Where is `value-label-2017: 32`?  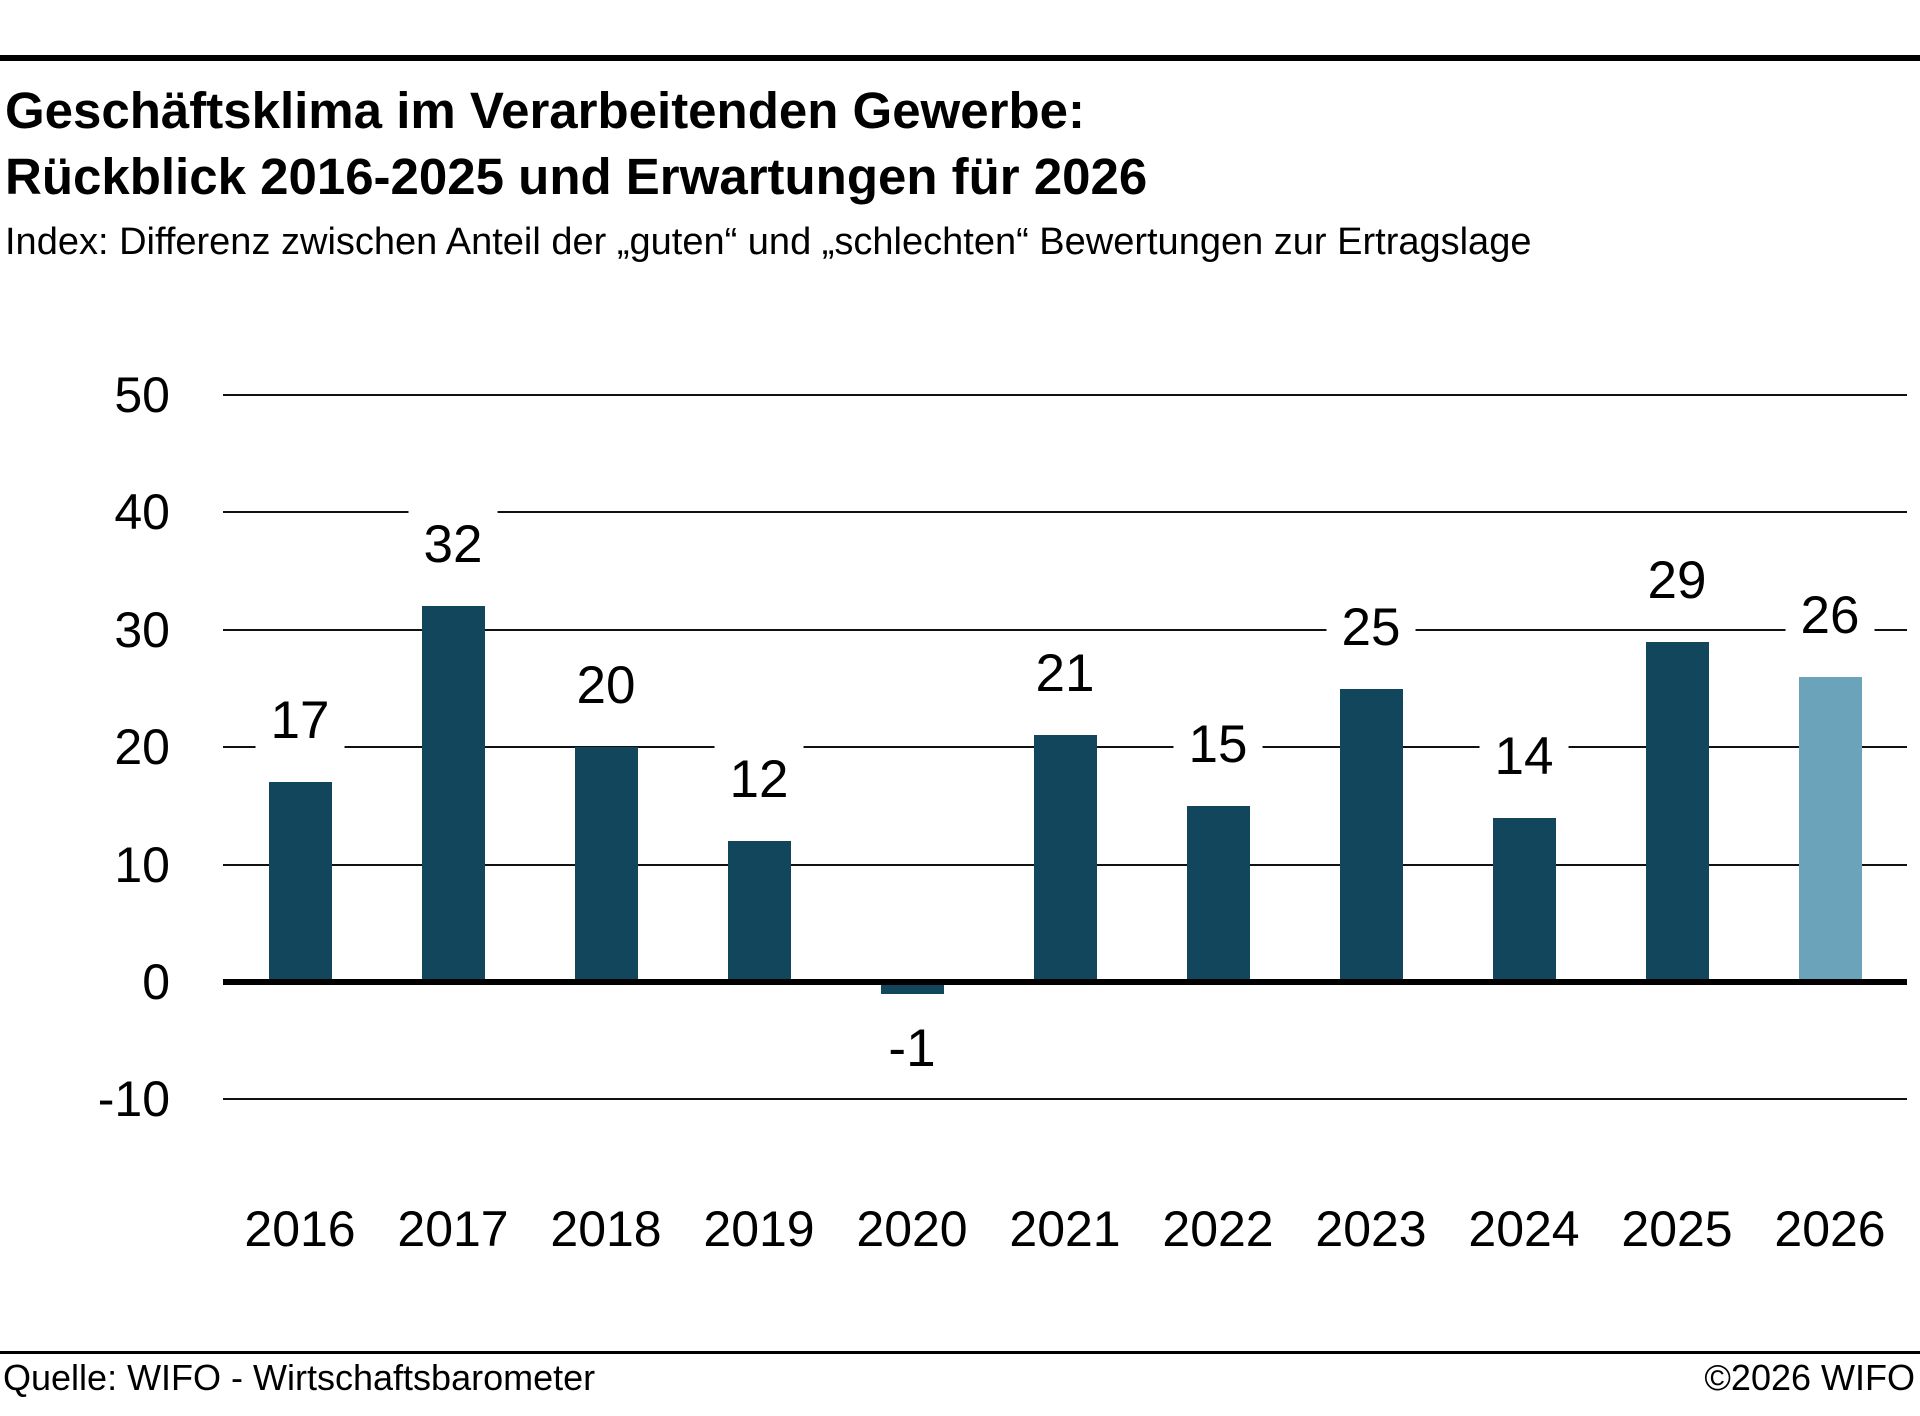
value-label-2017: 32 is located at coordinates (453, 545).